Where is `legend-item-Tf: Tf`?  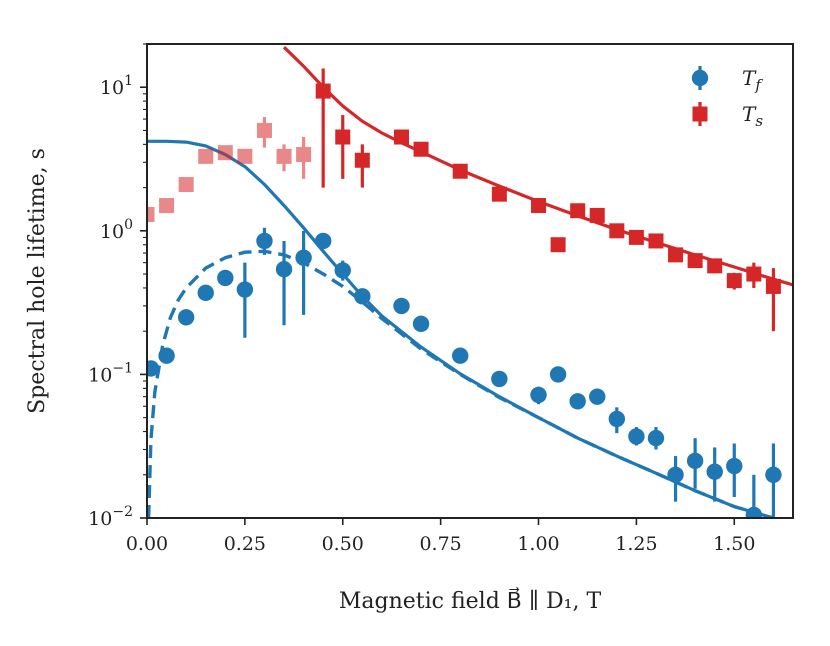
legend-item-Tf: Tf is located at coordinates (727, 80).